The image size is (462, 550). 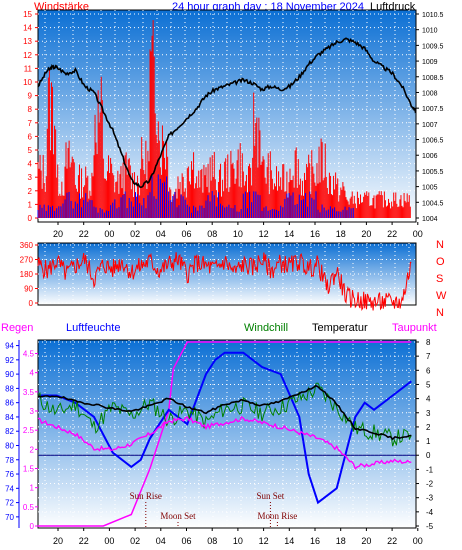 What do you see at coordinates (93, 328) in the screenshot?
I see `humidity-legend-label: Luftfeuchte` at bounding box center [93, 328].